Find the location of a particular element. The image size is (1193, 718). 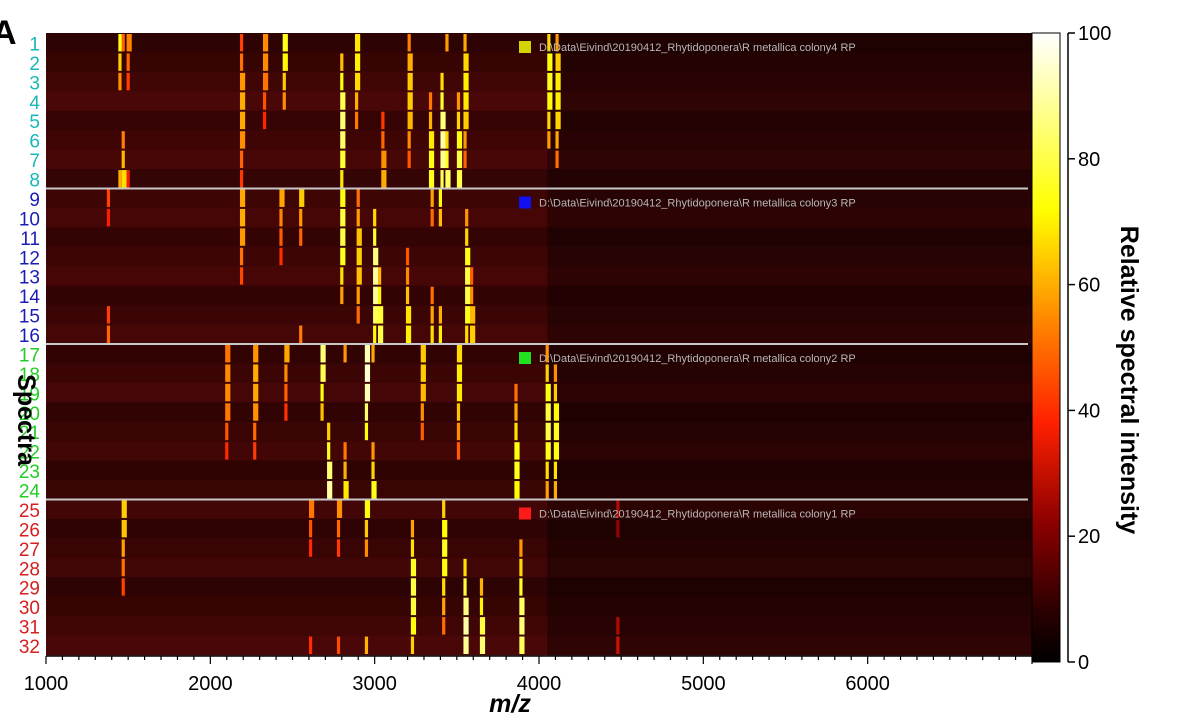

colorbar-ticks: 0 20 40 60 80 100 is located at coordinates (1089, 348).